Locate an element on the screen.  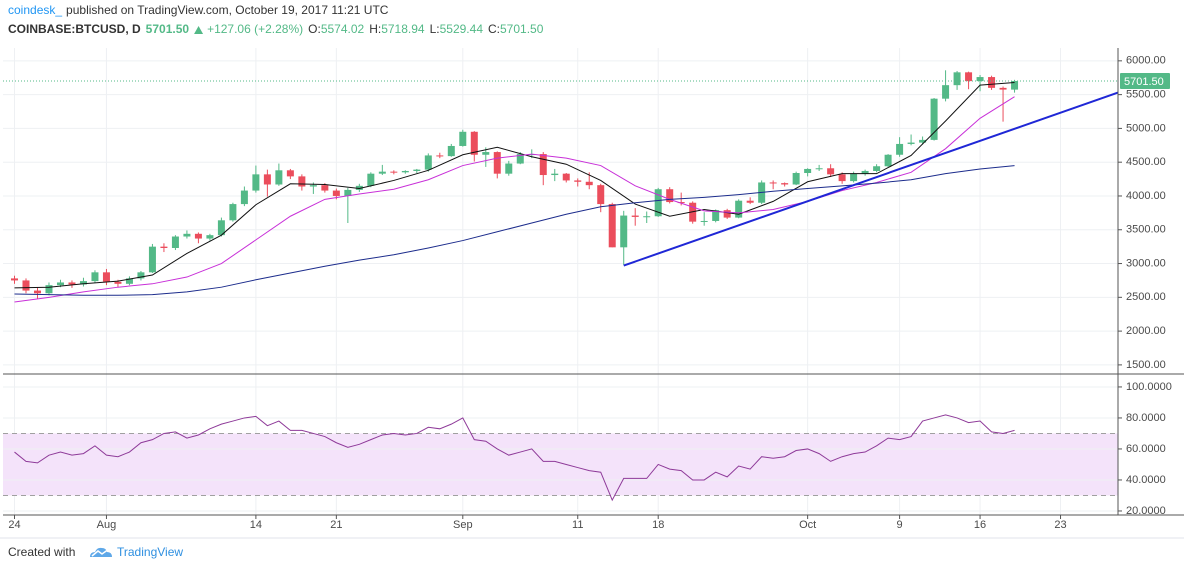
x-tick-label: 11 is located at coordinates (577, 525).